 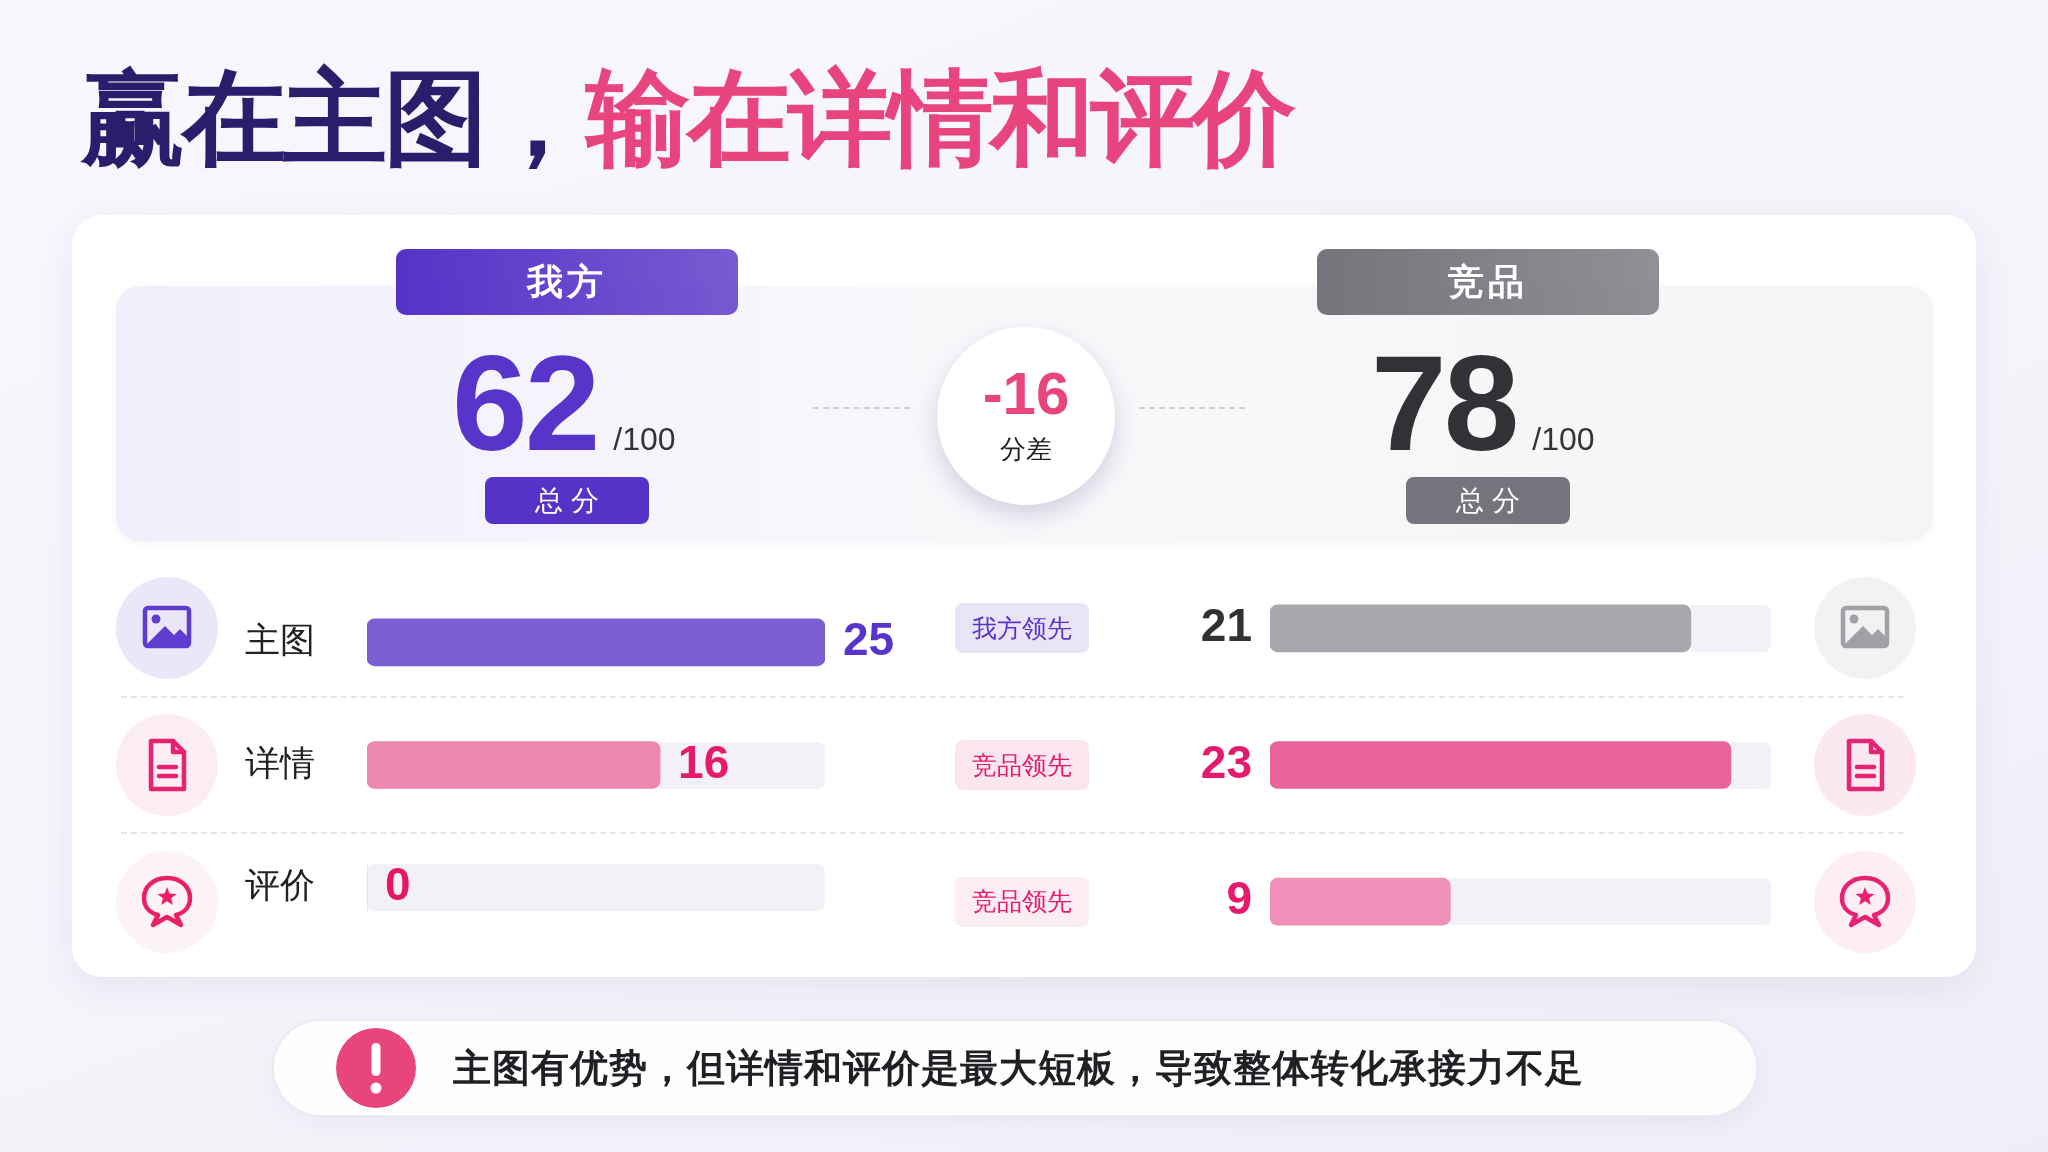 I want to click on data-label: 23, so click(x=1226, y=761).